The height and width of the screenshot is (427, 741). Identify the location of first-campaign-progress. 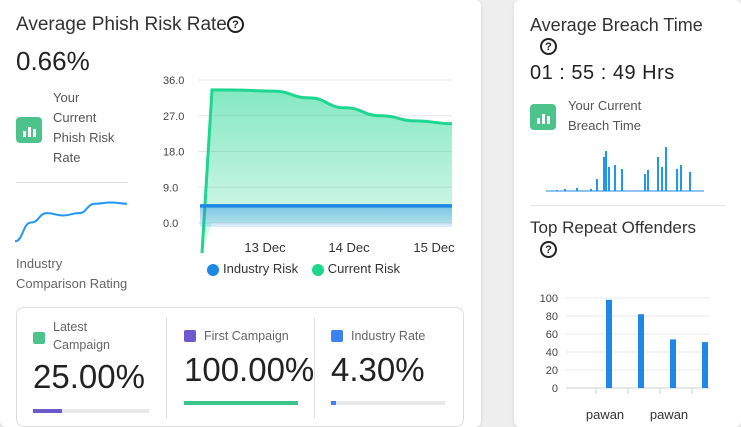
(241, 403).